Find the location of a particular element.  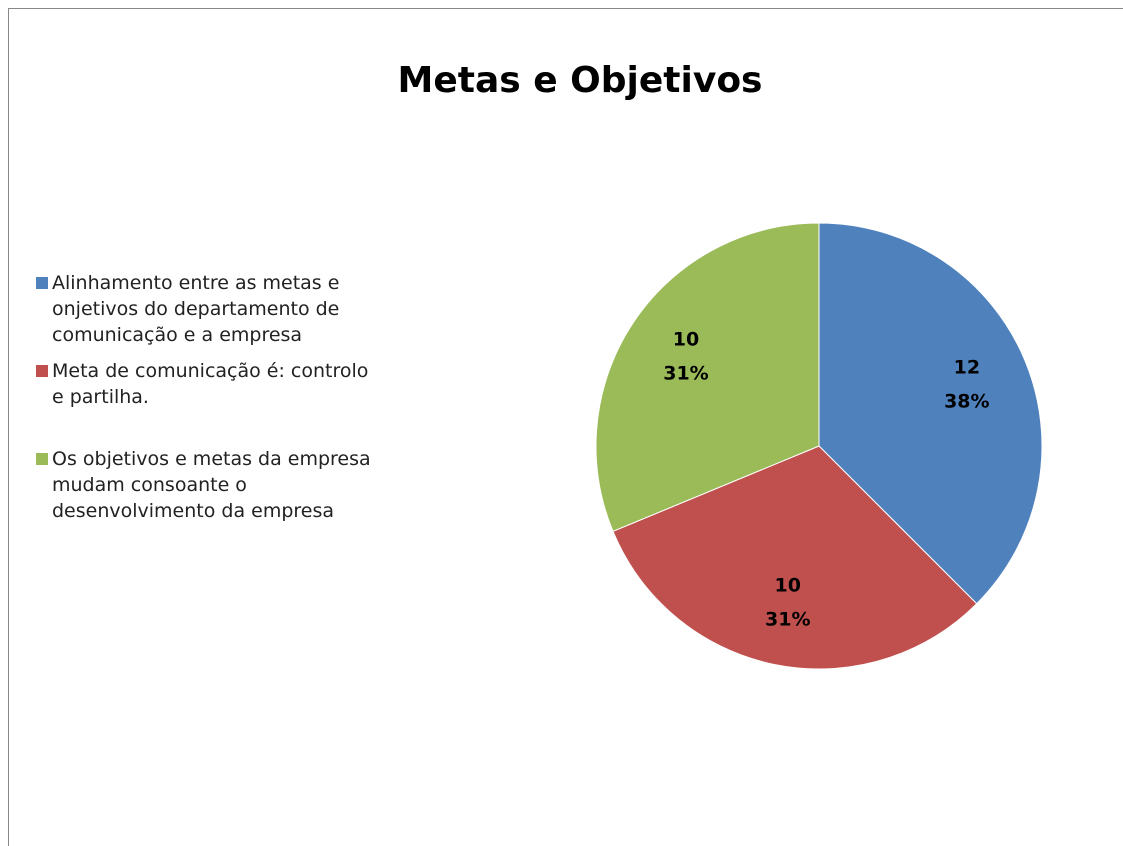

chart-title: Metas e Objetivos is located at coordinates (580, 80).